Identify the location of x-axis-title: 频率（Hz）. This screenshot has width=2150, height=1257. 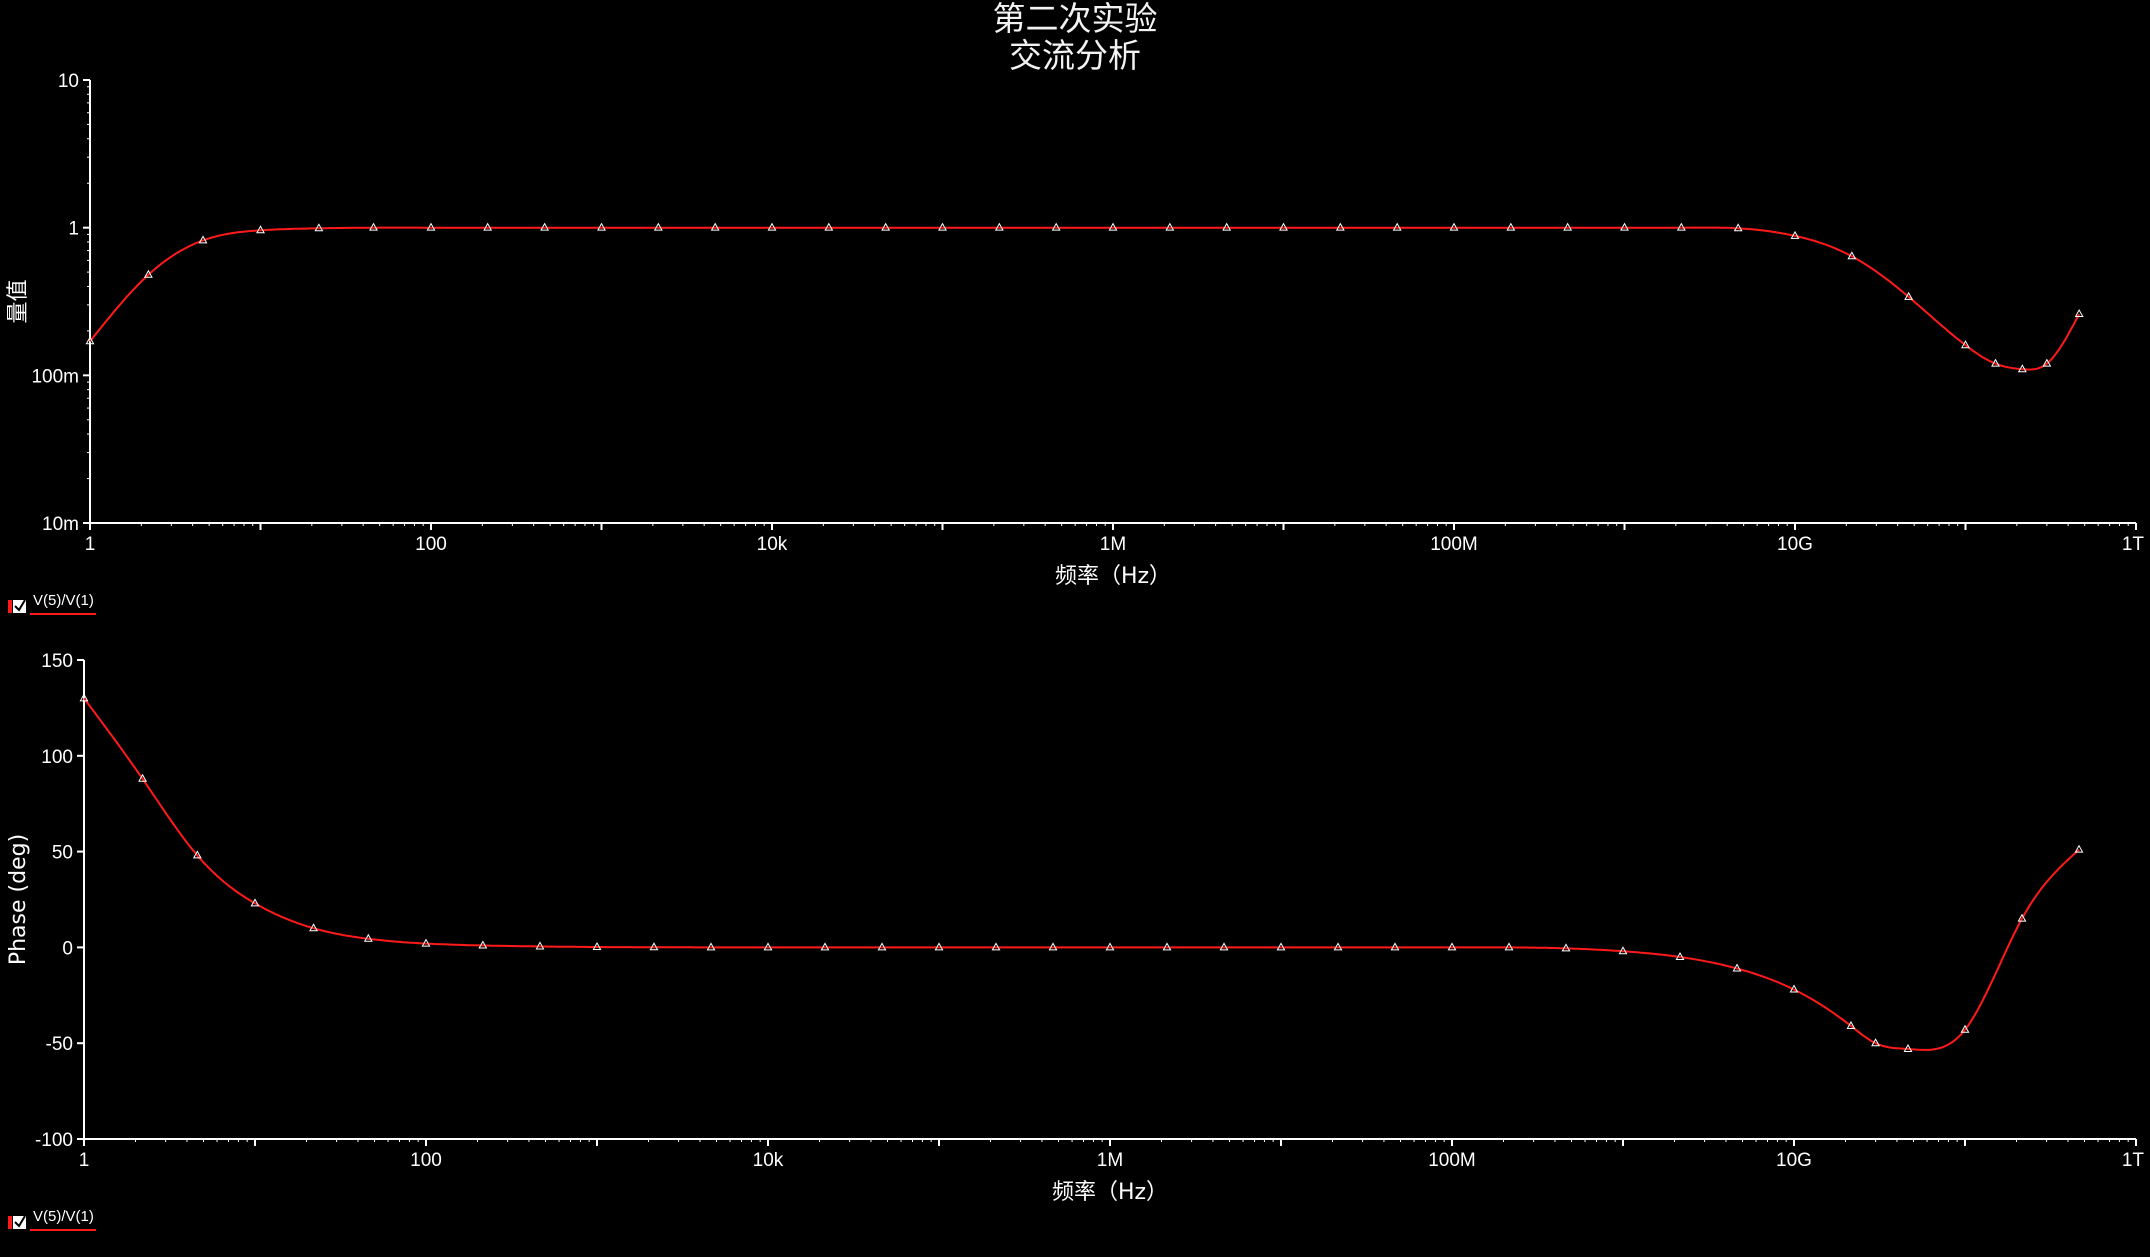
(1110, 1192).